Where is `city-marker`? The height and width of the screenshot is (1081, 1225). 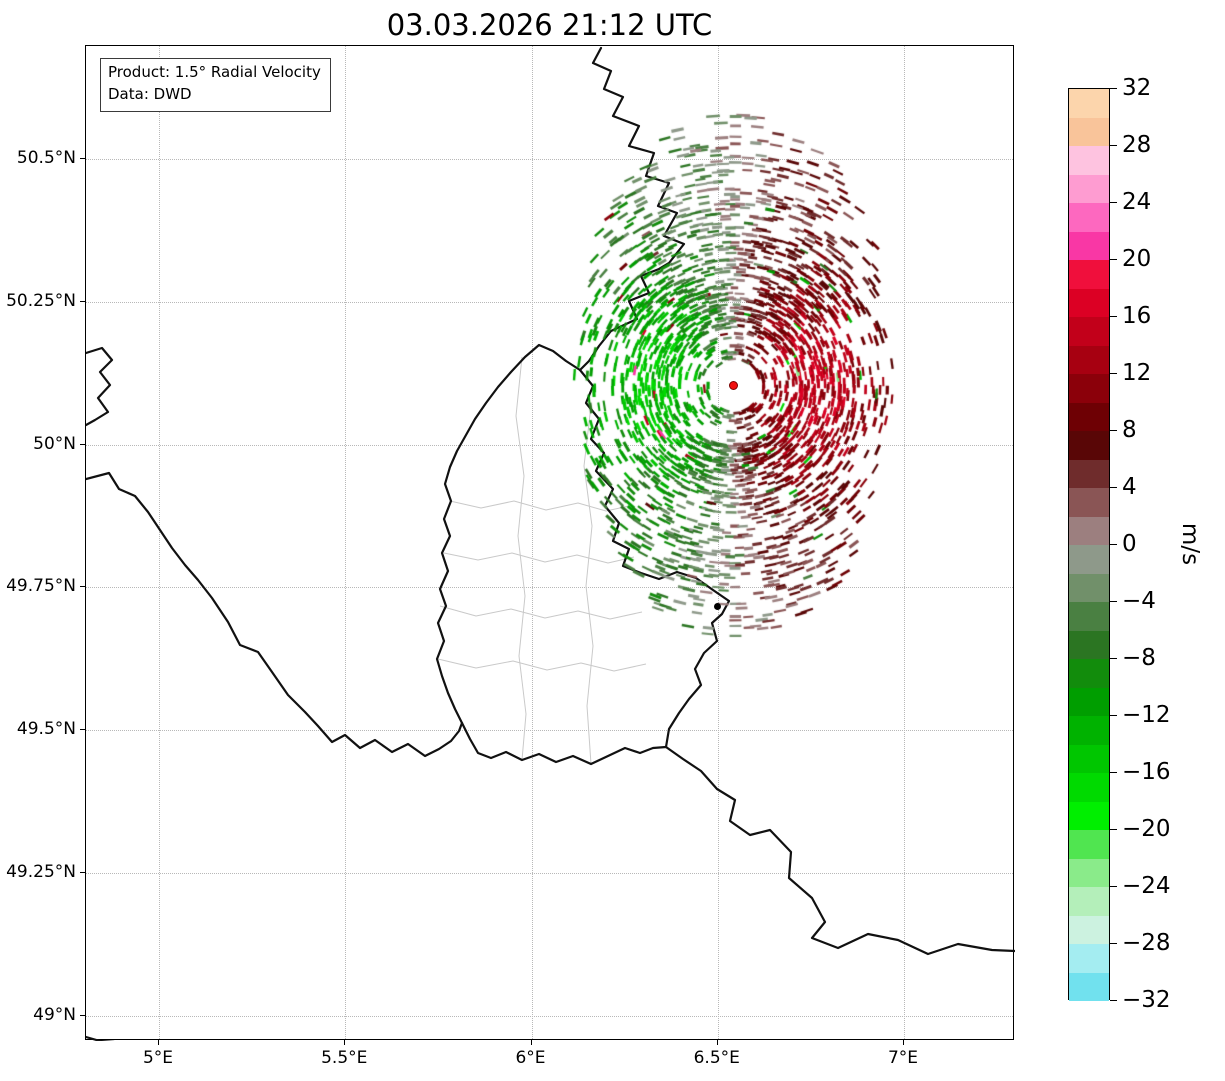
city-marker is located at coordinates (717, 607).